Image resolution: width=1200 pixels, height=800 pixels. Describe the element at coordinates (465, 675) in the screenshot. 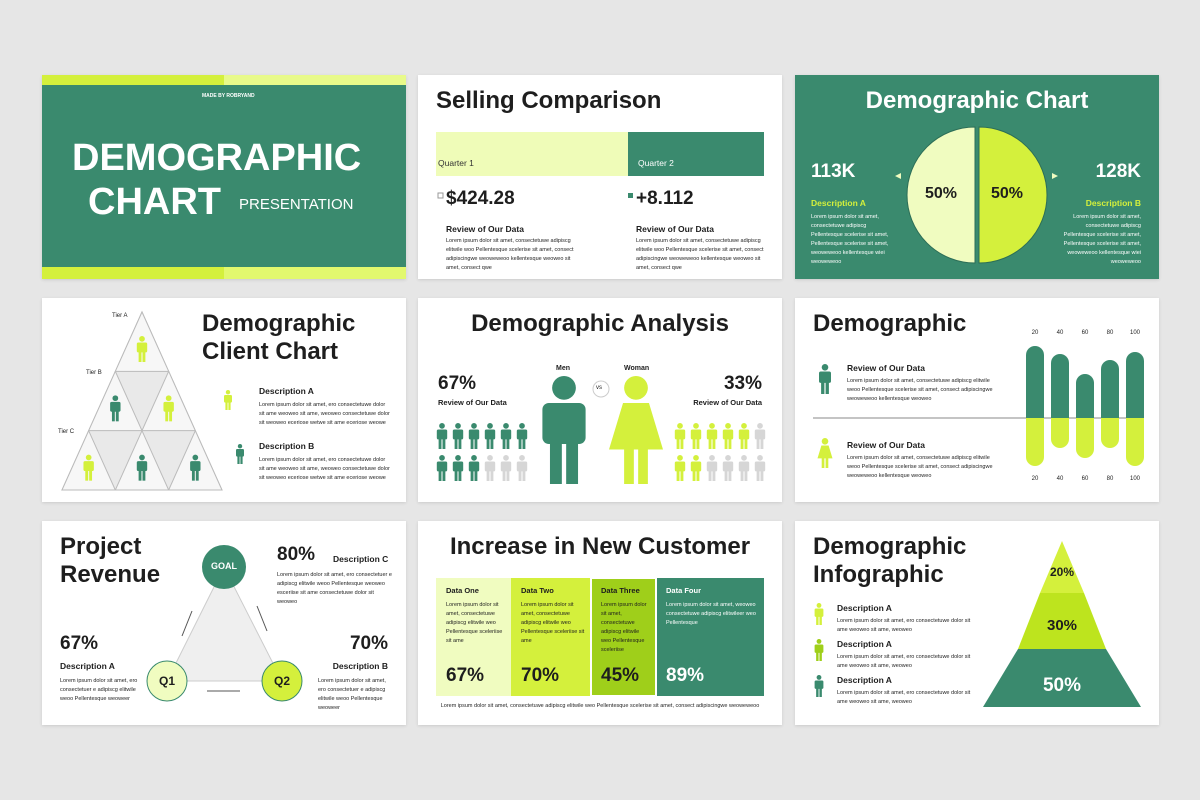

I see `value: 67%` at that location.